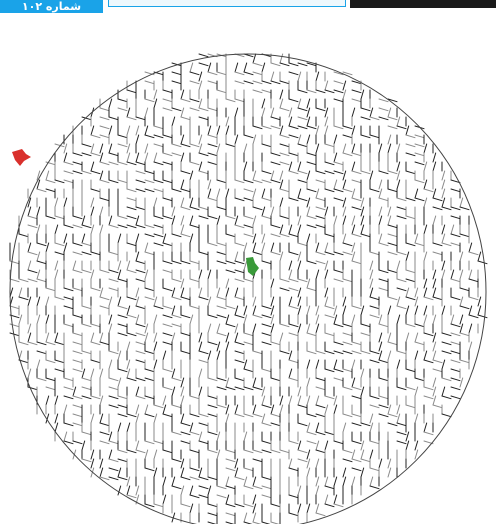 Image resolution: width=496 pixels, height=524 pixels. What do you see at coordinates (21, 157) in the screenshot?
I see `start-marker` at bounding box center [21, 157].